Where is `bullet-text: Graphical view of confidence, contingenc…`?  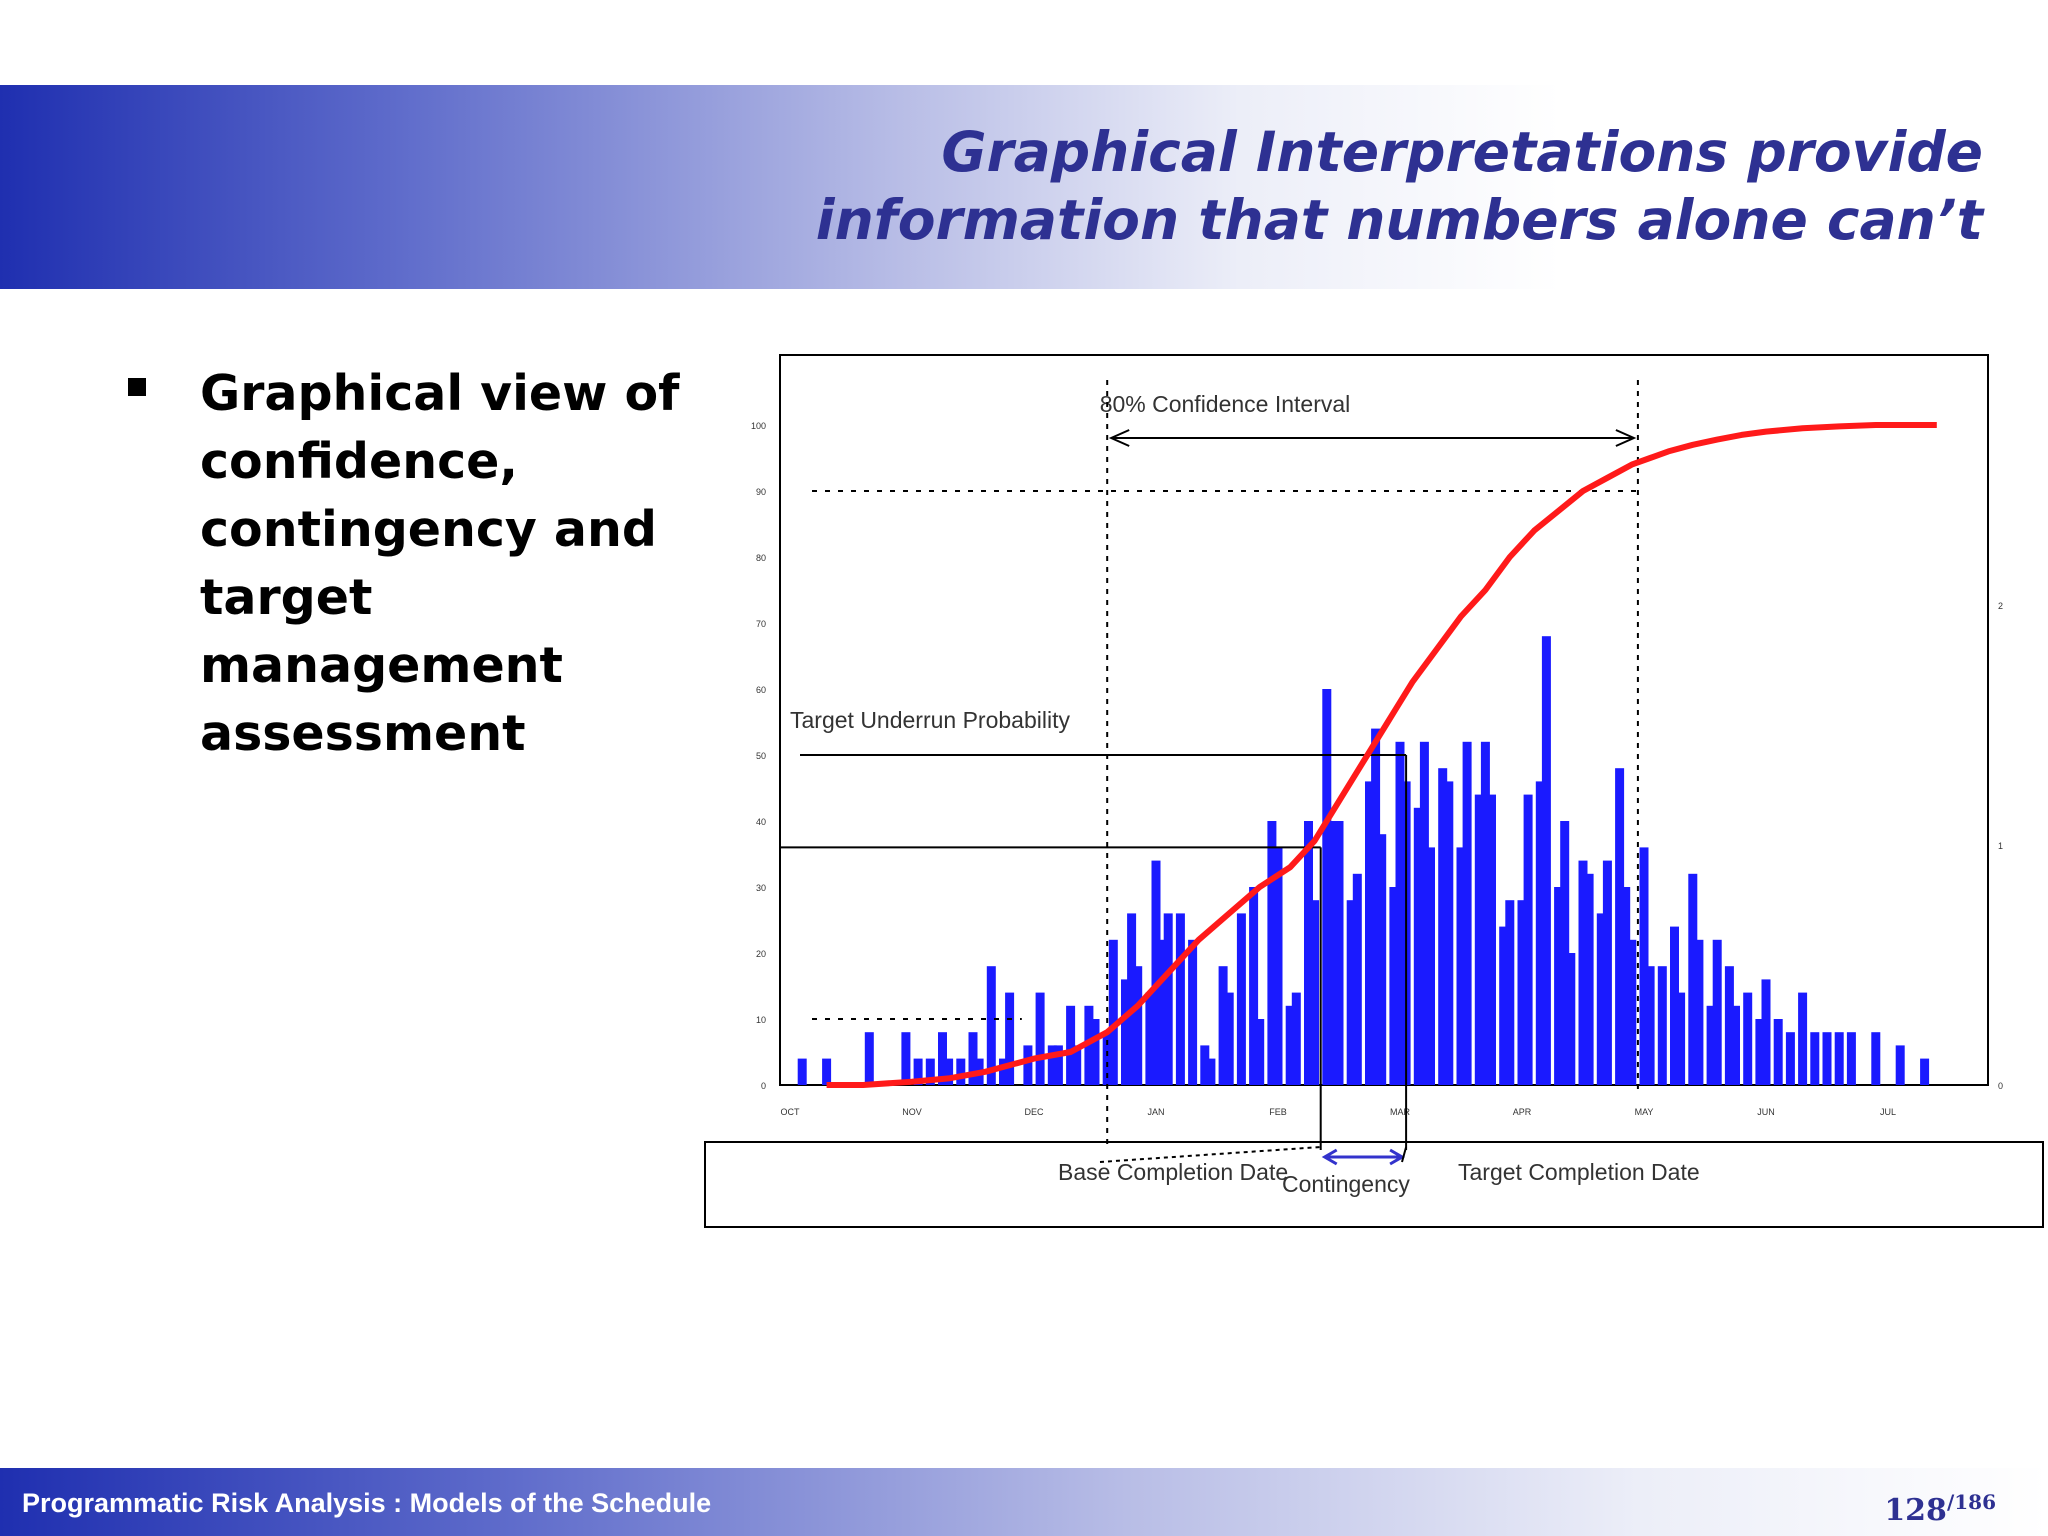
bullet-text: Graphical view of confidence, contingenc… is located at coordinates (440, 563).